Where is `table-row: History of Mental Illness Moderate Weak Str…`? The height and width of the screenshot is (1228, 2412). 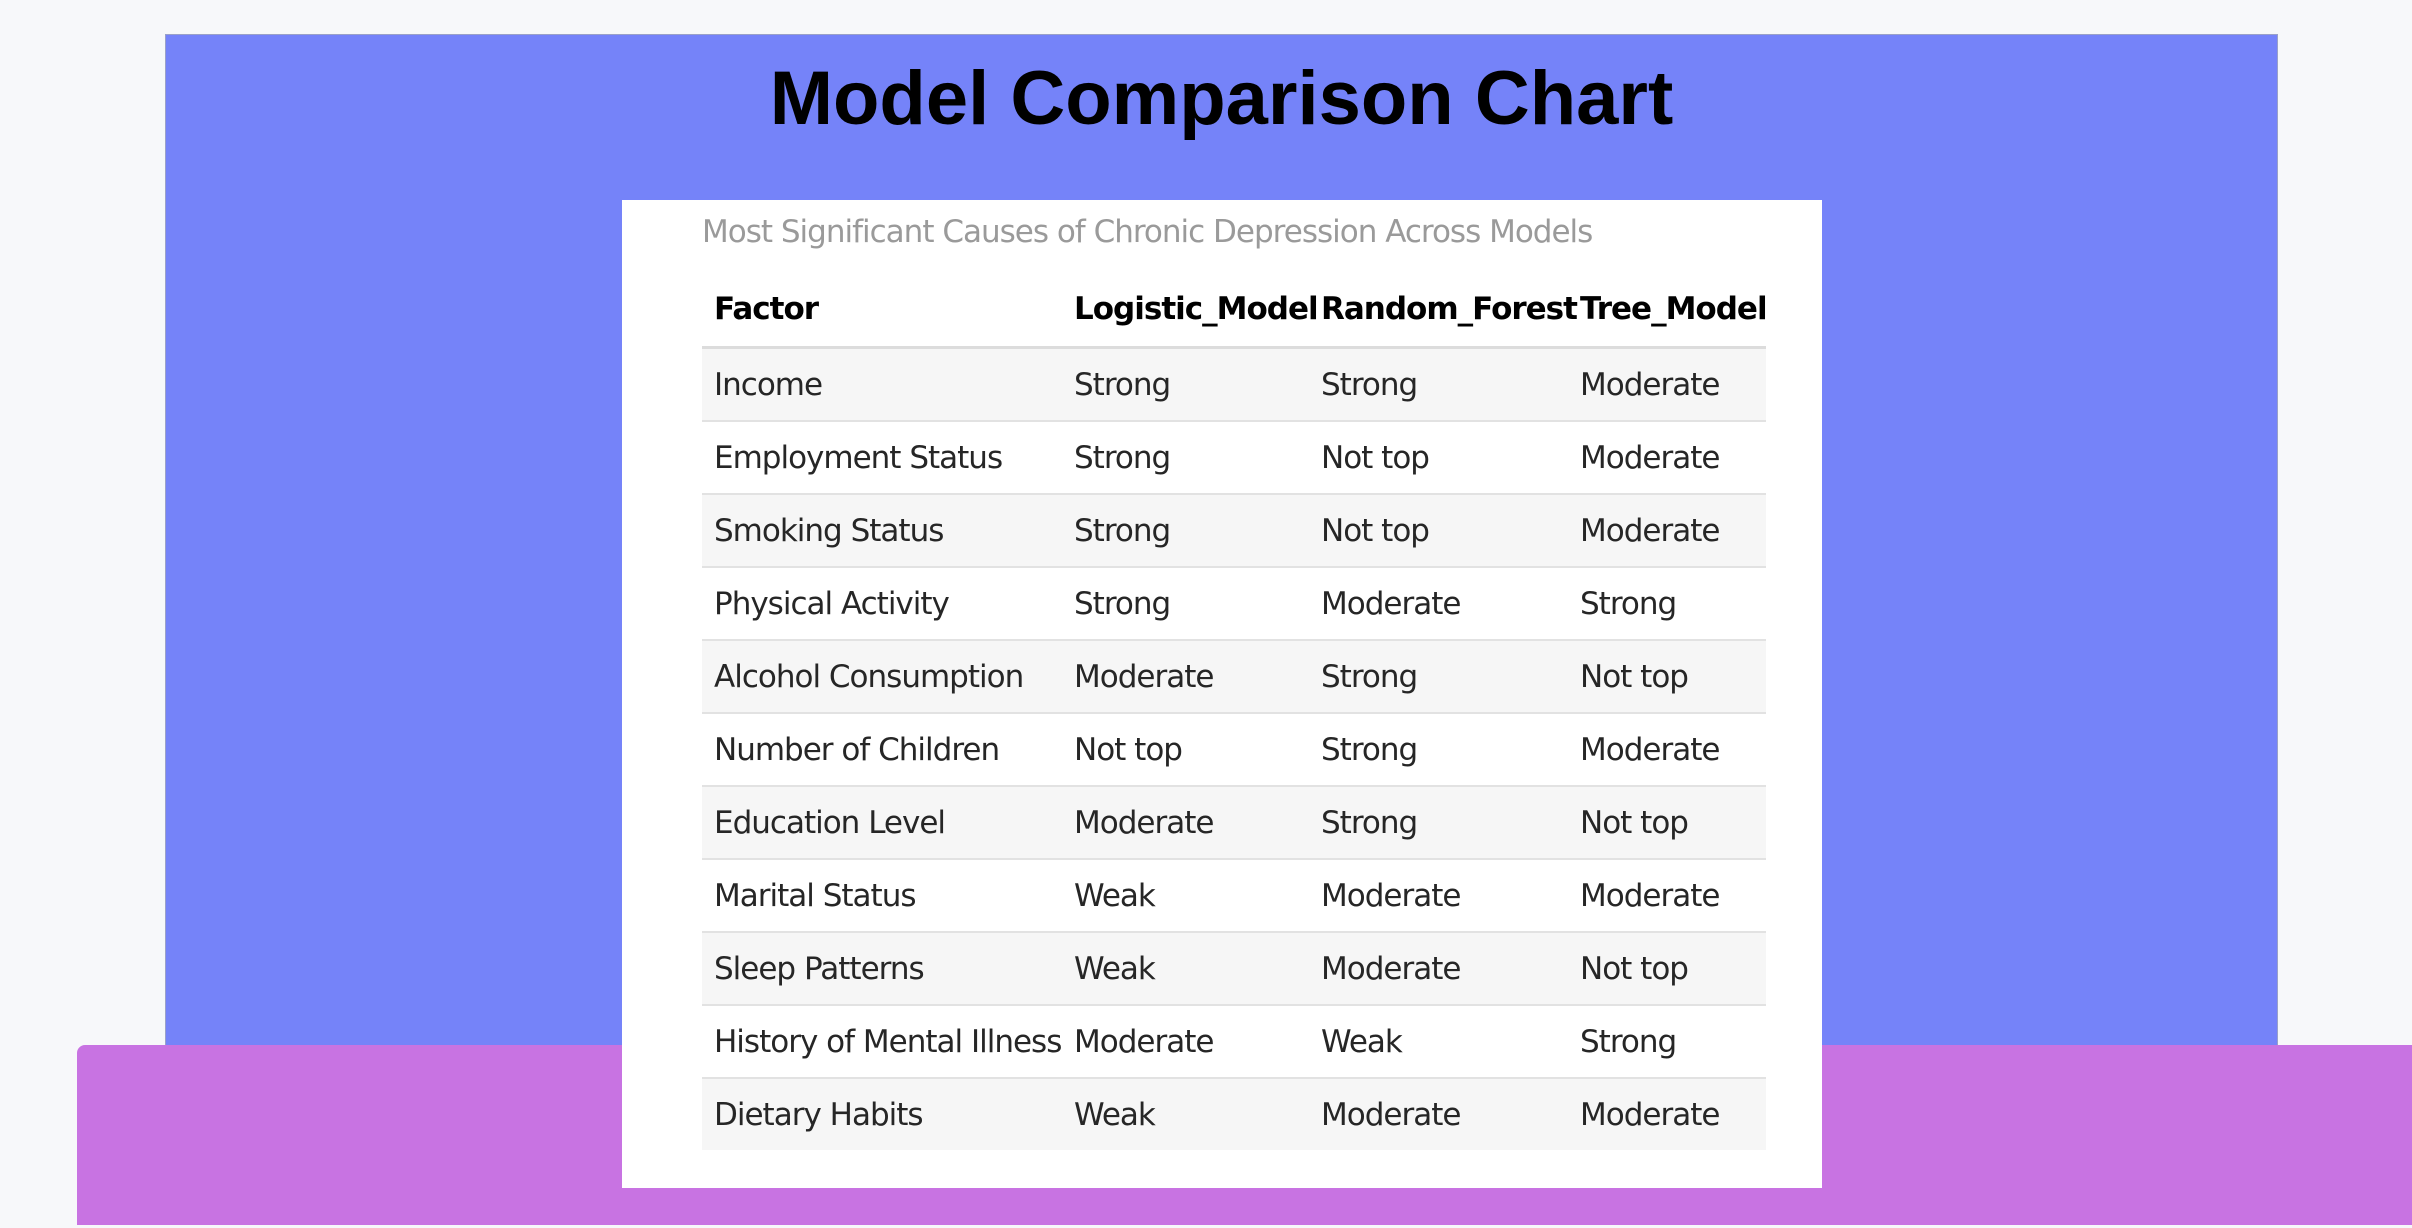 table-row: History of Mental Illness Moderate Weak Str… is located at coordinates (1234, 1042).